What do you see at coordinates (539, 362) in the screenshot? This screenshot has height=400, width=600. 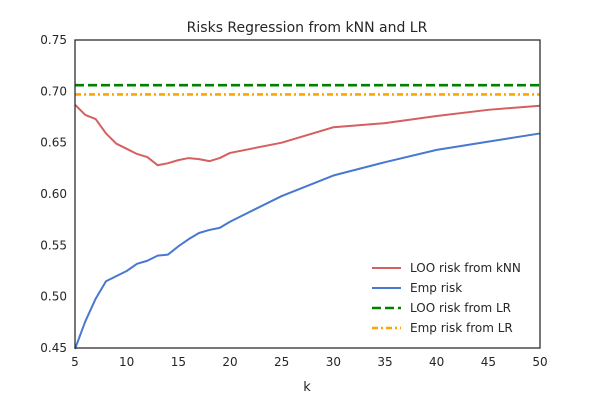 I see `x-tick-label: 50` at bounding box center [539, 362].